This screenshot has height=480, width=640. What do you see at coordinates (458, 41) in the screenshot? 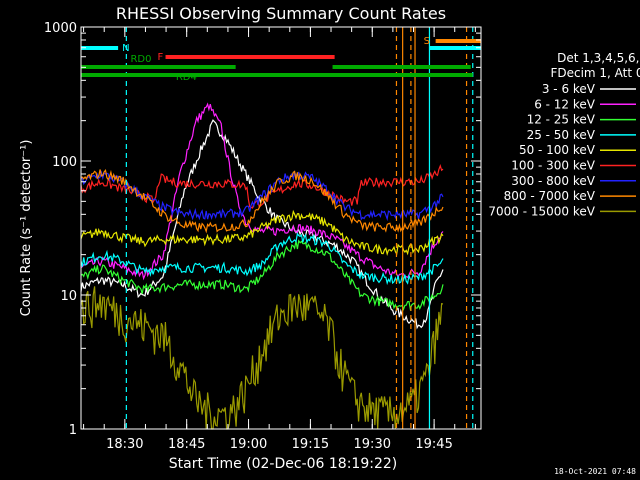
I see `status-bar-S` at bounding box center [458, 41].